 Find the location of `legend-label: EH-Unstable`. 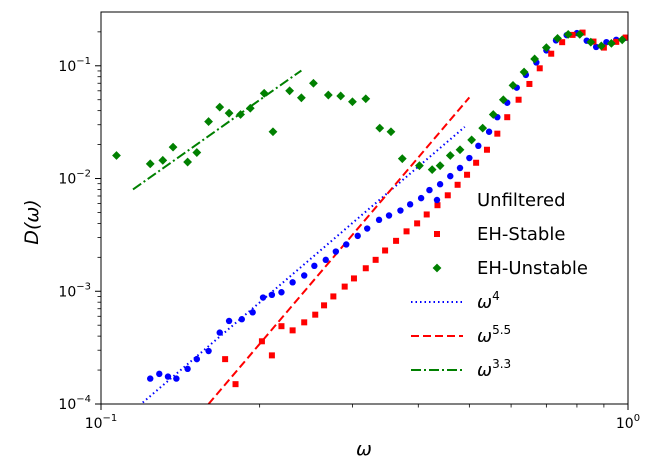

legend-label: EH-Unstable is located at coordinates (532, 268).